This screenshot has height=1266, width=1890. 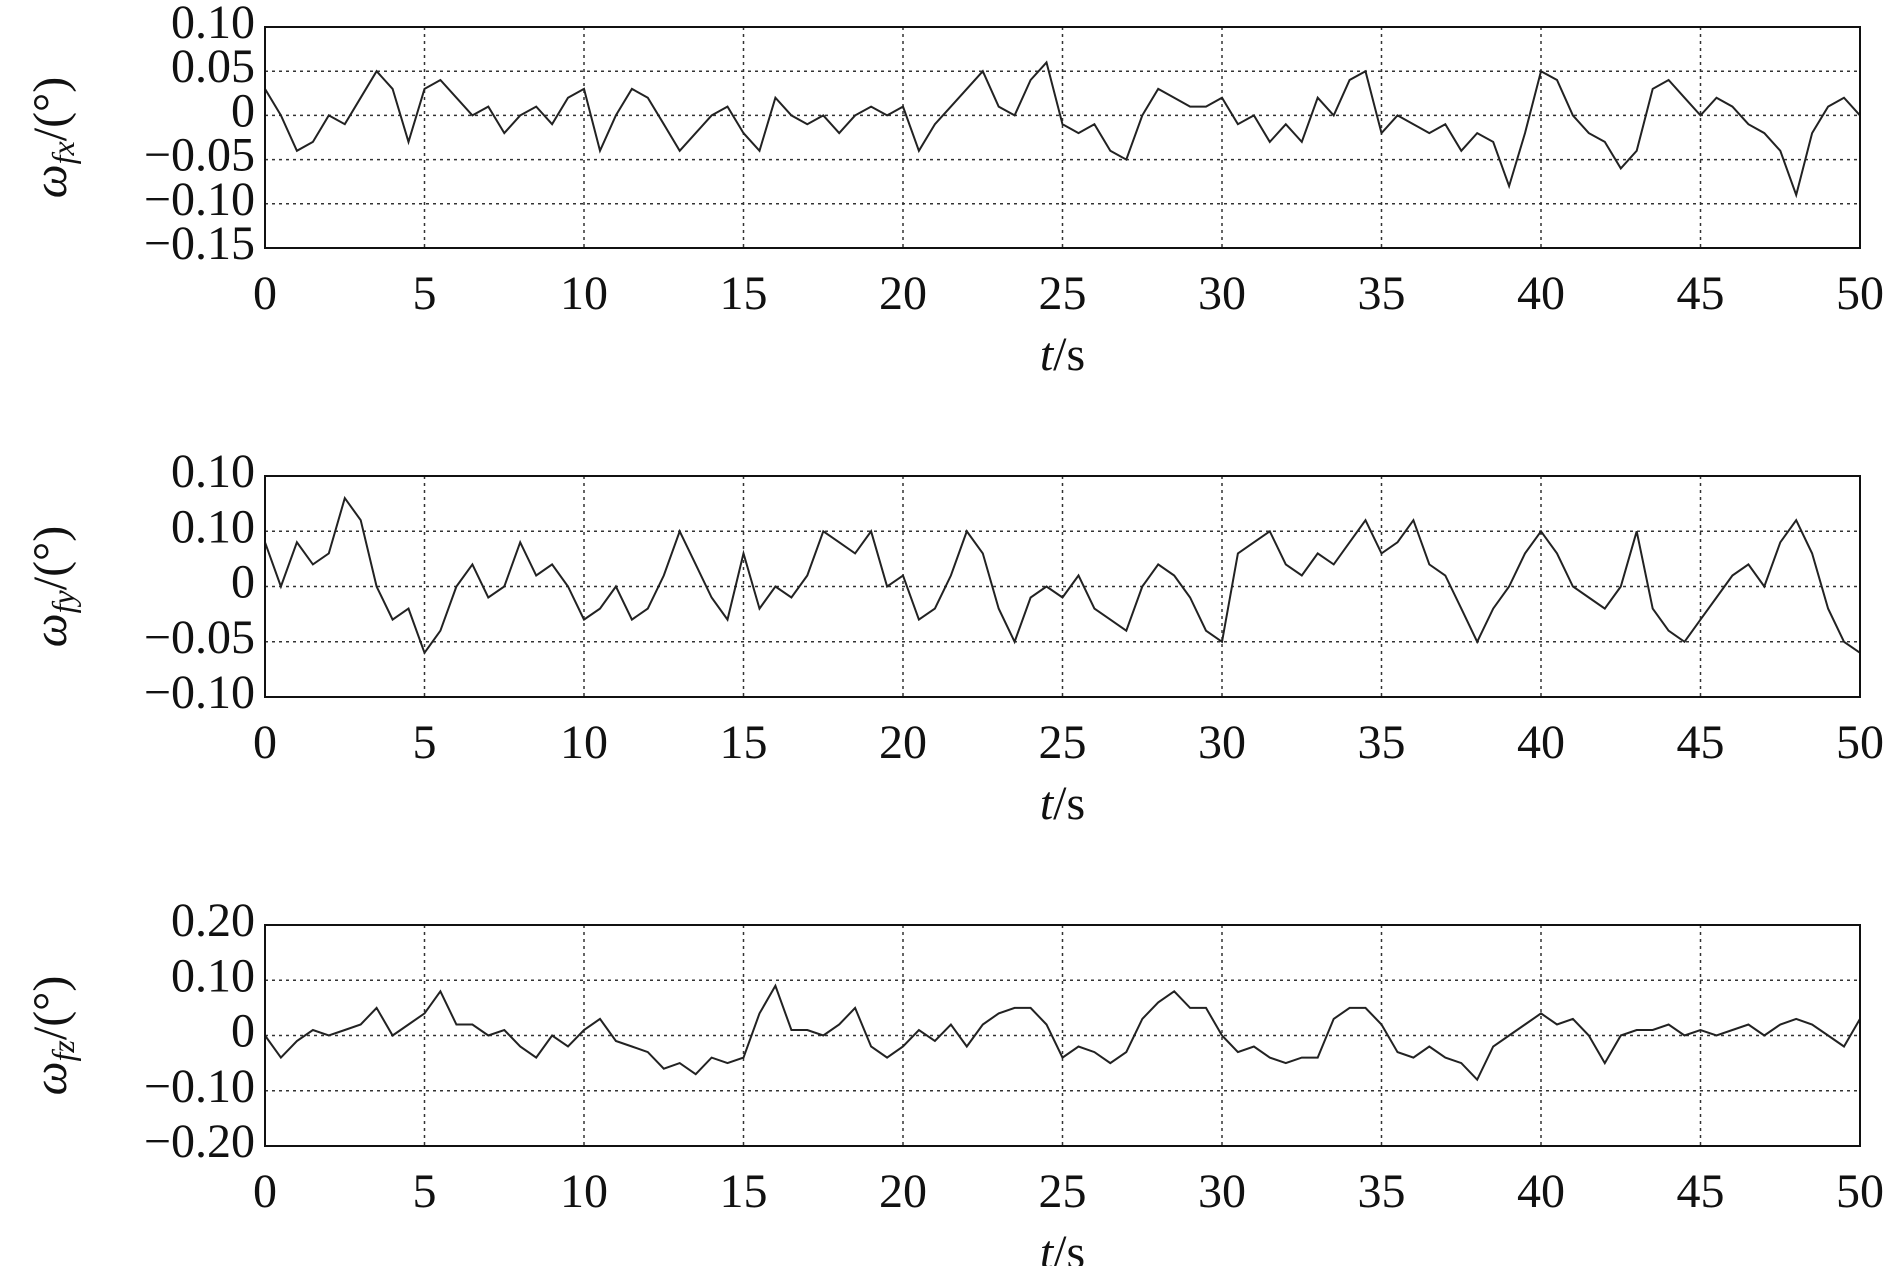 I want to click on y-axis-label: ωfz/(°), so click(x=52, y=1036).